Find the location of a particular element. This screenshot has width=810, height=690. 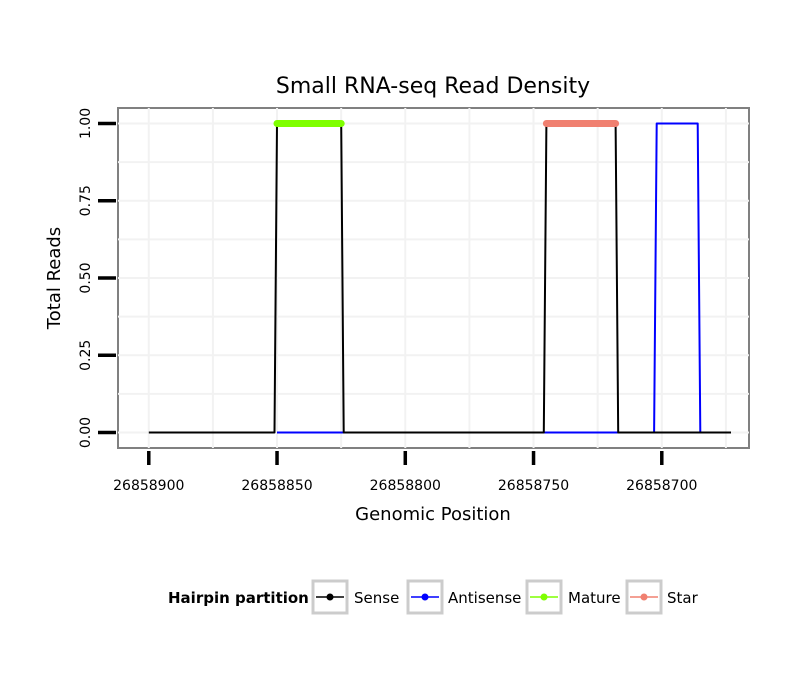

legend-label-antisense: Antisense is located at coordinates (484, 598).